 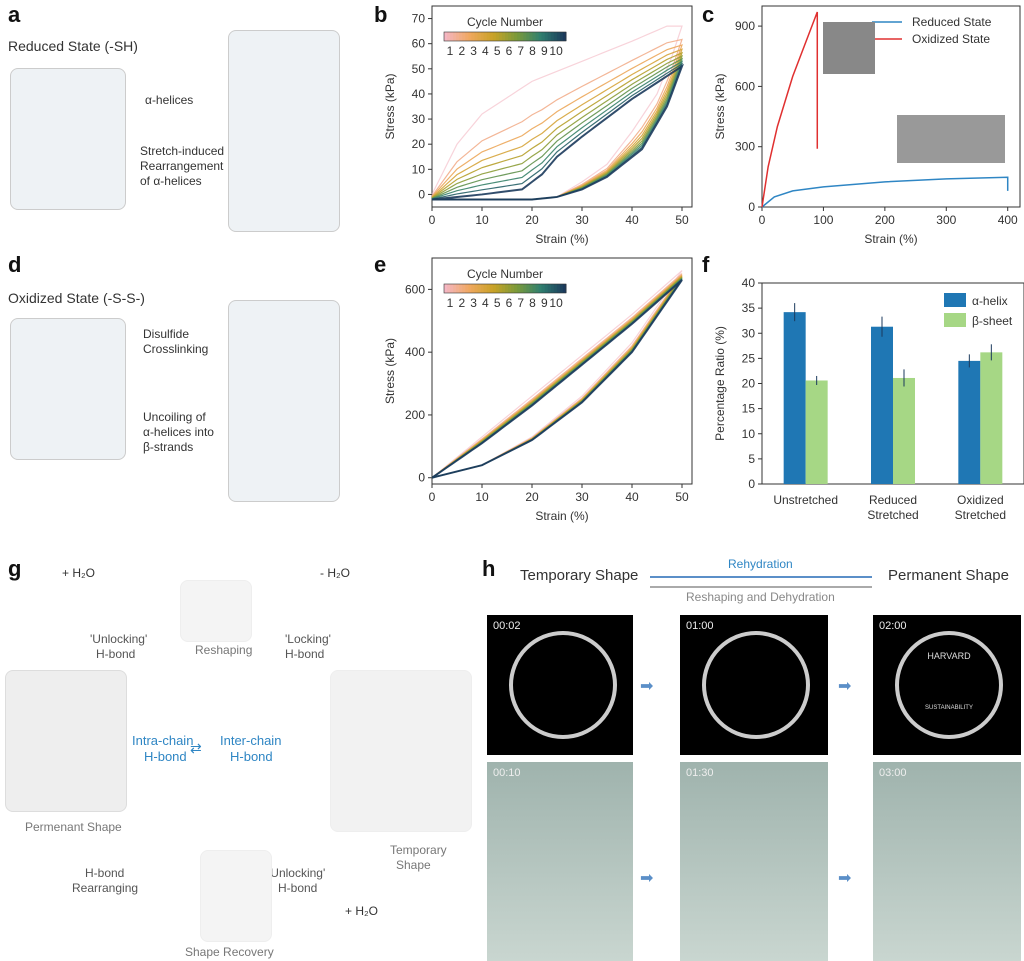 I want to click on y-tick-label: 600, so click(x=415, y=289).